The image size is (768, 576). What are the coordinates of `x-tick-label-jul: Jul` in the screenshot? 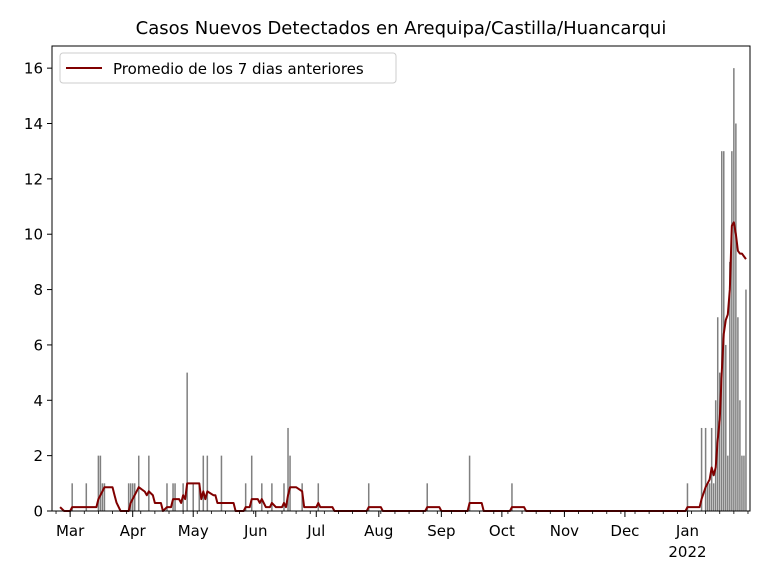 It's located at (315, 531).